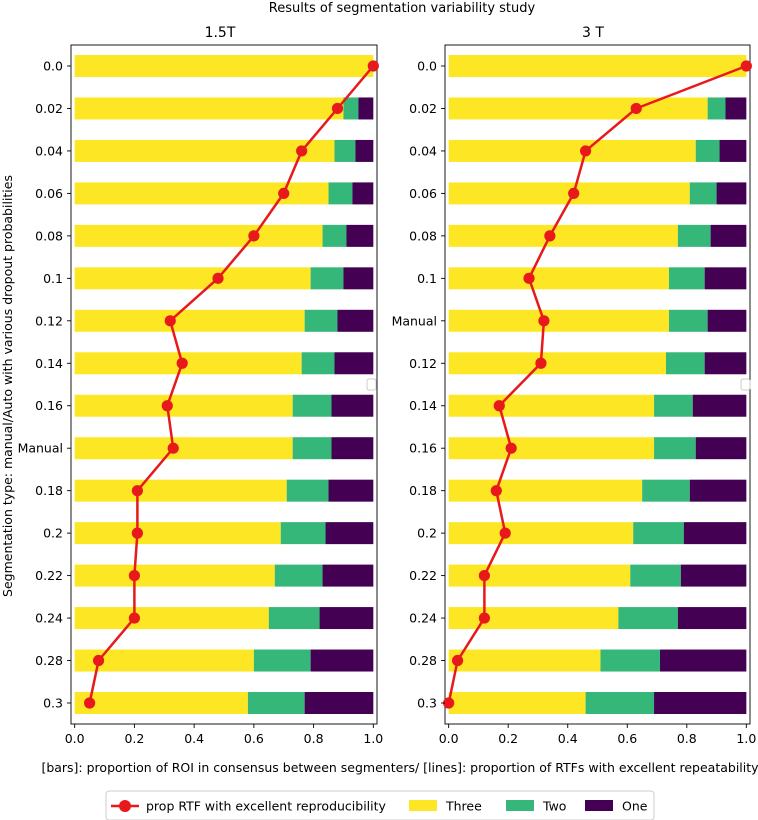 The image size is (758, 820). Describe the element at coordinates (254, 738) in the screenshot. I see `x-tick-label-1-5T-3: 0.6` at that location.